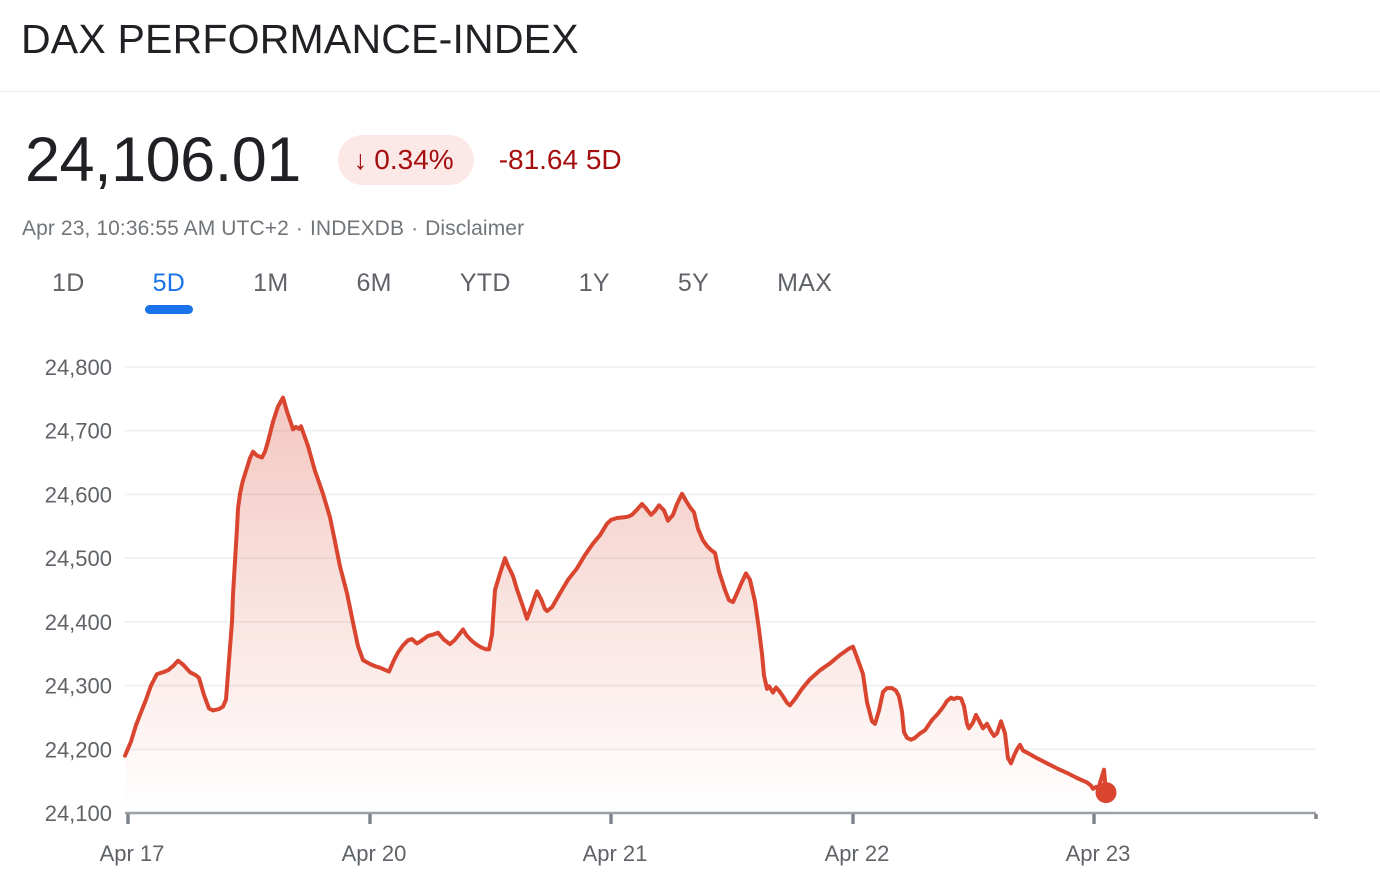 Image resolution: width=1380 pixels, height=894 pixels. I want to click on price-value: 24,106.01, so click(163, 159).